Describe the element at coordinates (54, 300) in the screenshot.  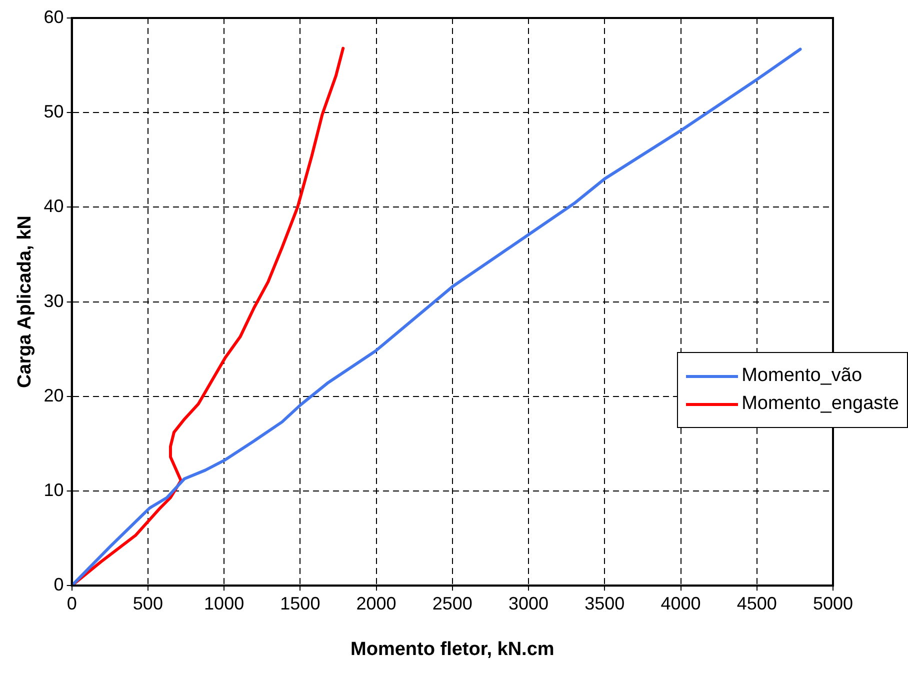
I see `y-tick-label: 30` at that location.